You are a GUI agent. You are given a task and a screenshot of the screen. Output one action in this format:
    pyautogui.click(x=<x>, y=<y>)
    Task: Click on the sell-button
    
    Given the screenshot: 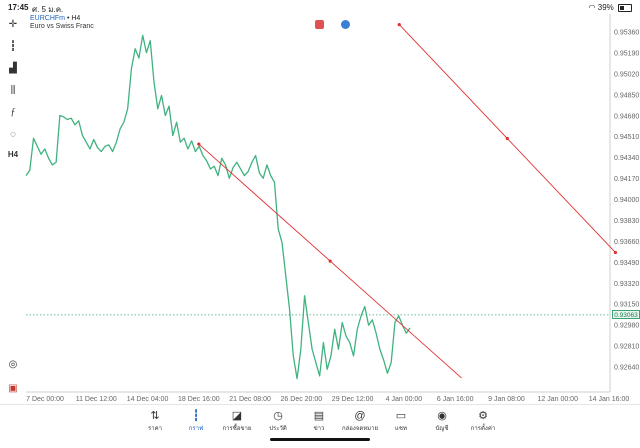 What is the action you would take?
    pyautogui.click(x=319, y=24)
    